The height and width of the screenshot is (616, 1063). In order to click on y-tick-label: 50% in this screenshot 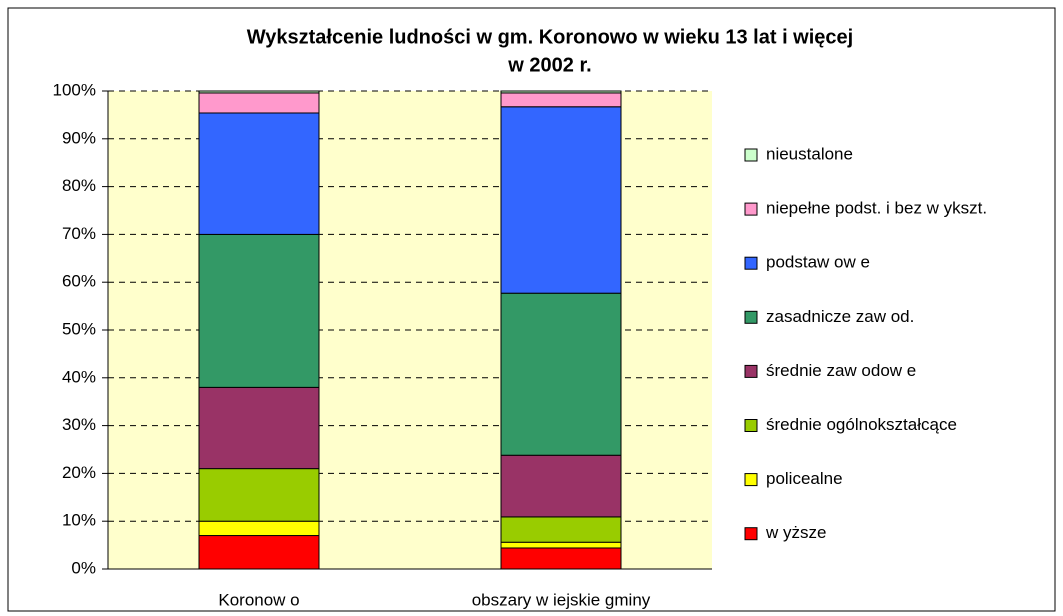, I will do `click(79, 328)`.